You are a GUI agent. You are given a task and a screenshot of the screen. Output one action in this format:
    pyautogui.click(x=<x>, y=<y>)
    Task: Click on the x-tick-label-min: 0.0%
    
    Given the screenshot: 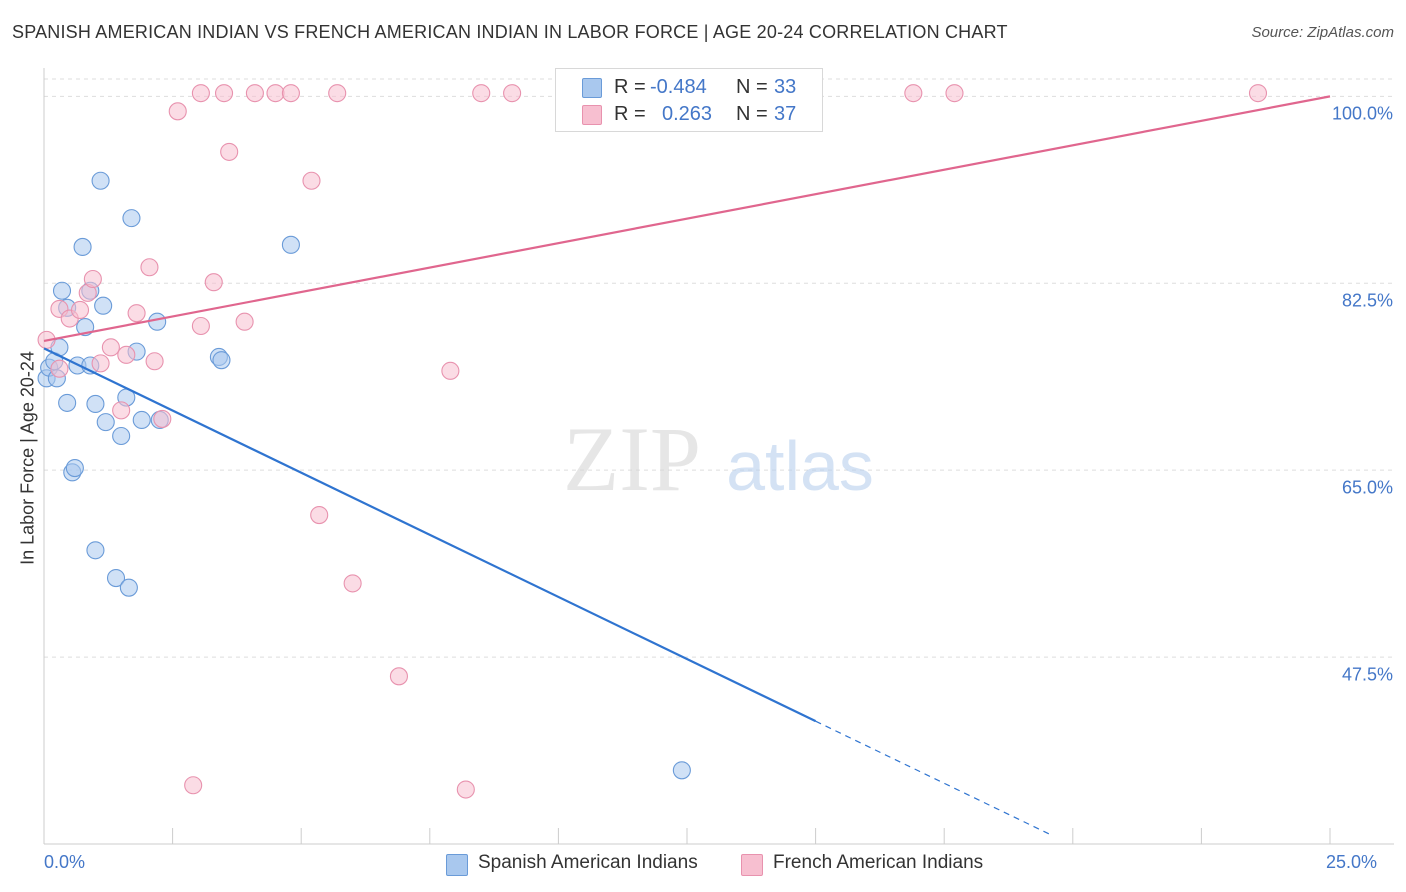 What is the action you would take?
    pyautogui.click(x=65, y=862)
    